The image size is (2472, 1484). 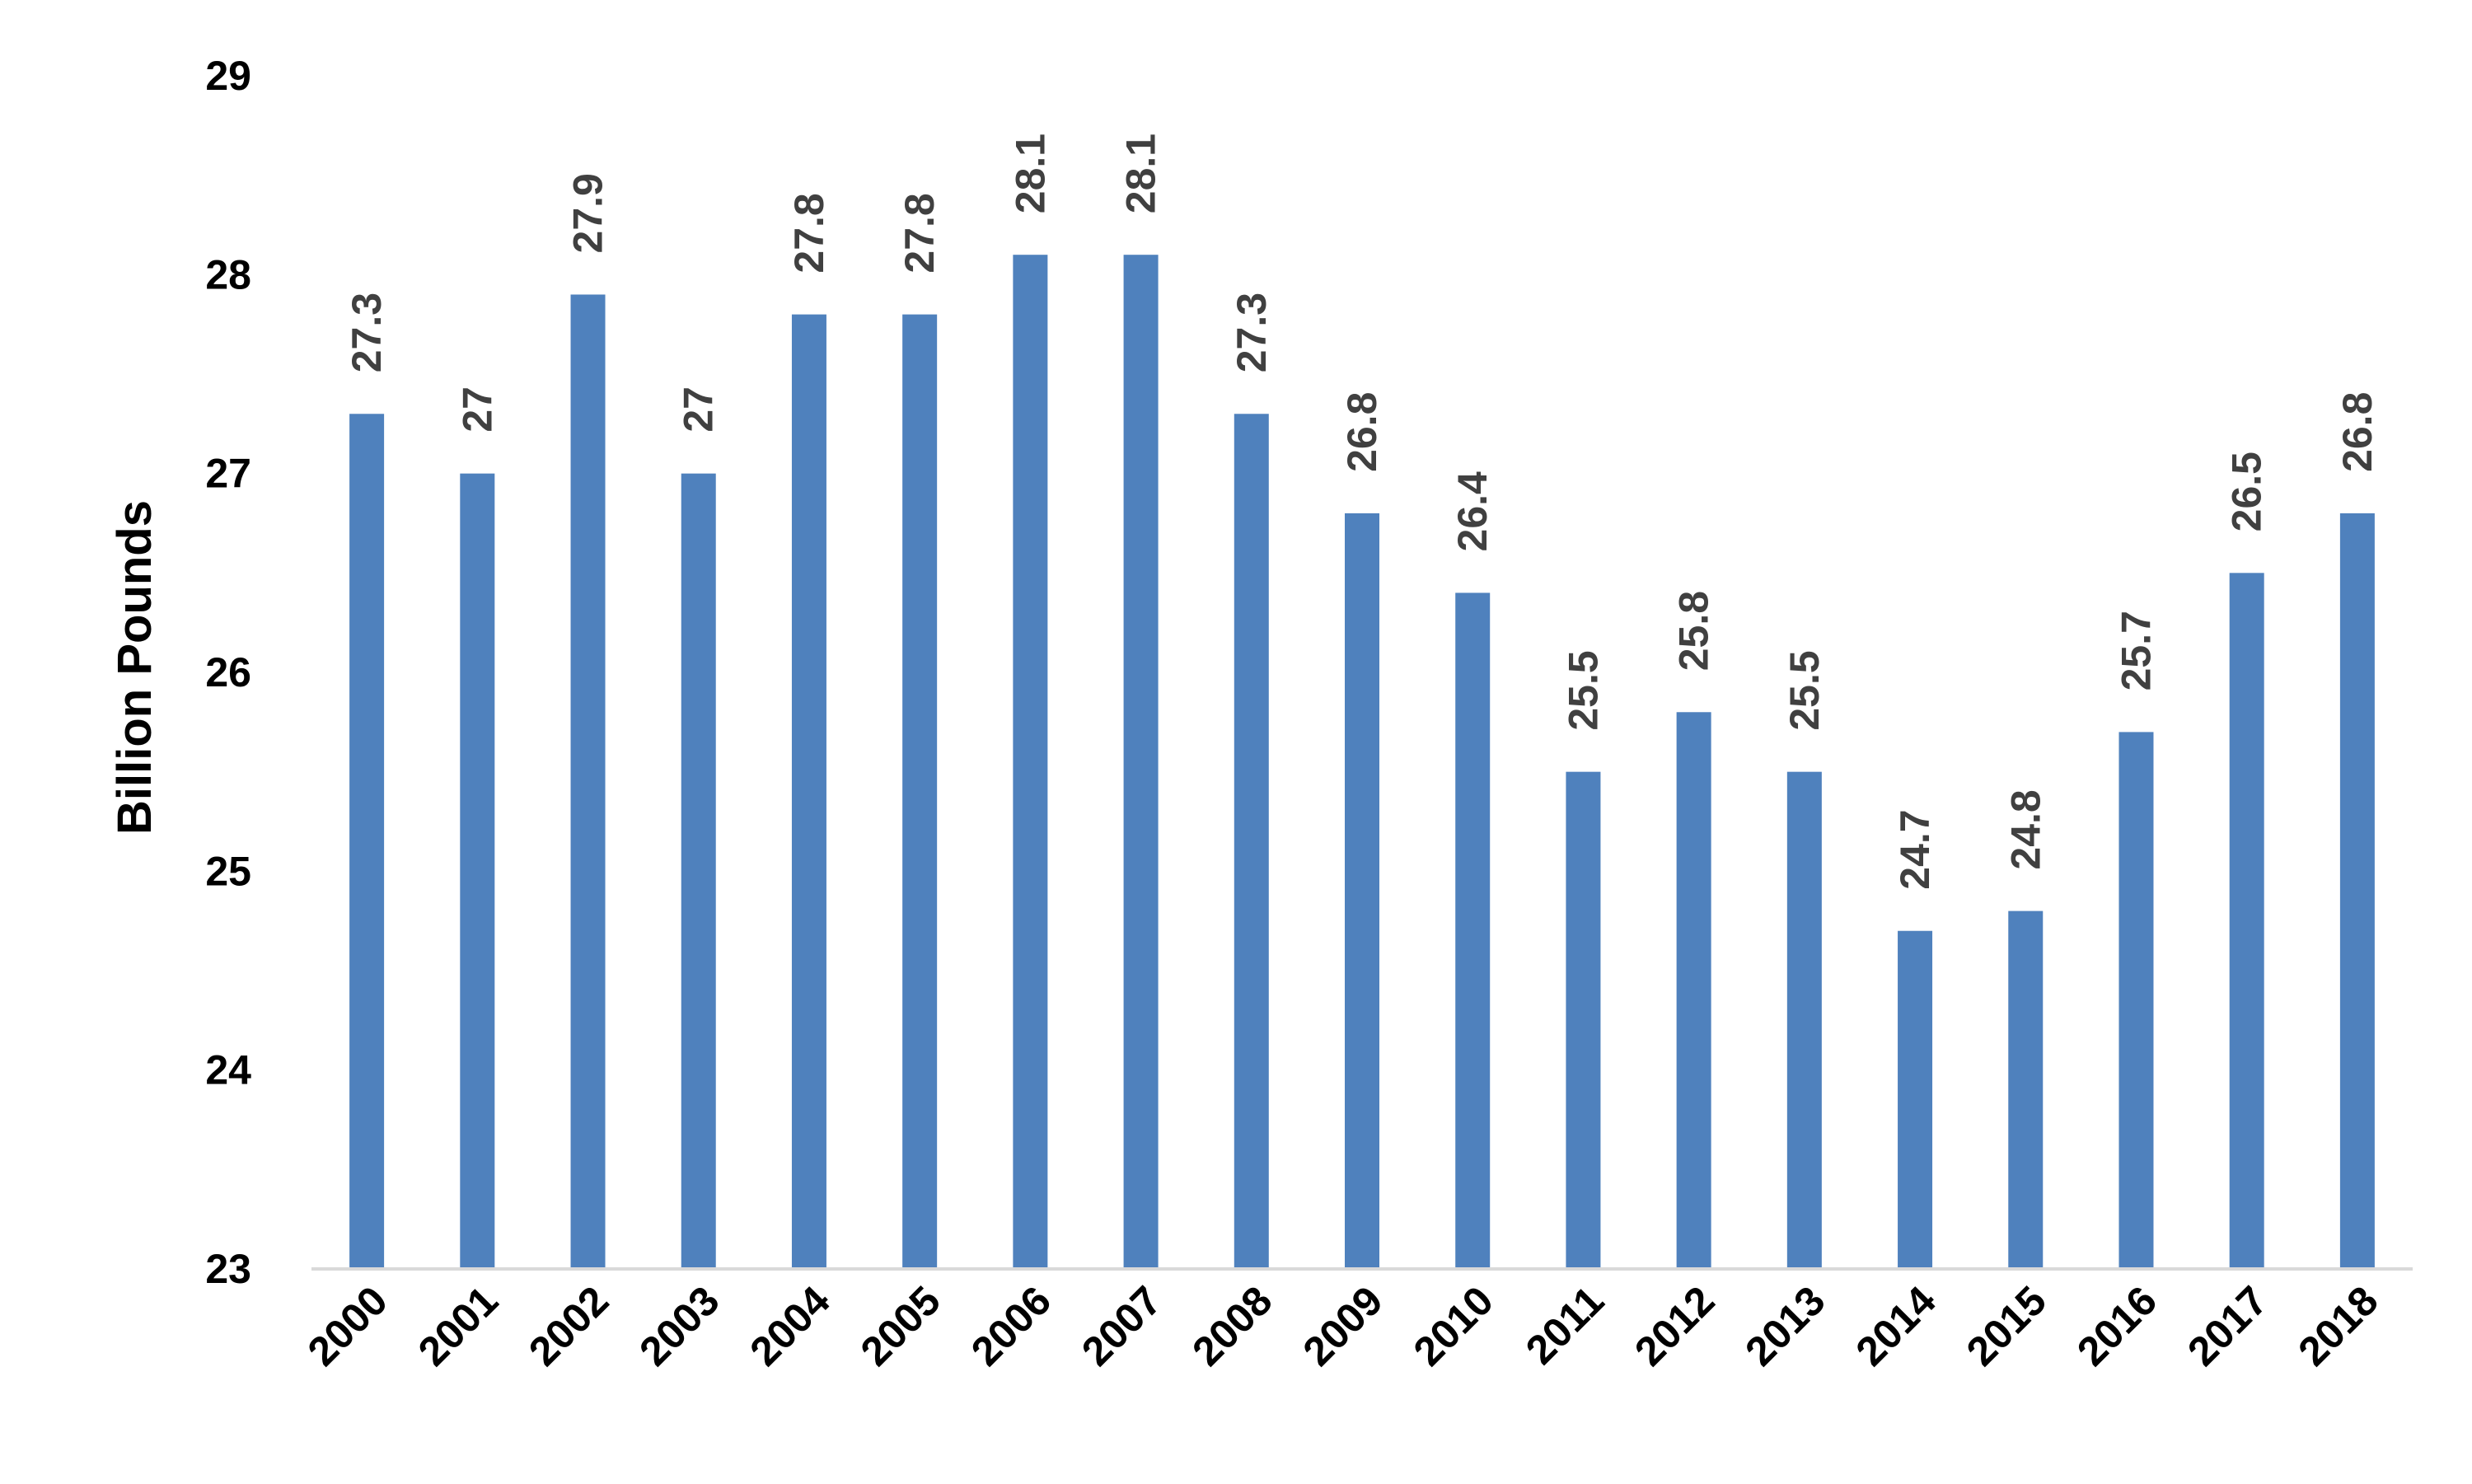 What do you see at coordinates (1453, 1326) in the screenshot?
I see `x-tick-label: 2010` at bounding box center [1453, 1326].